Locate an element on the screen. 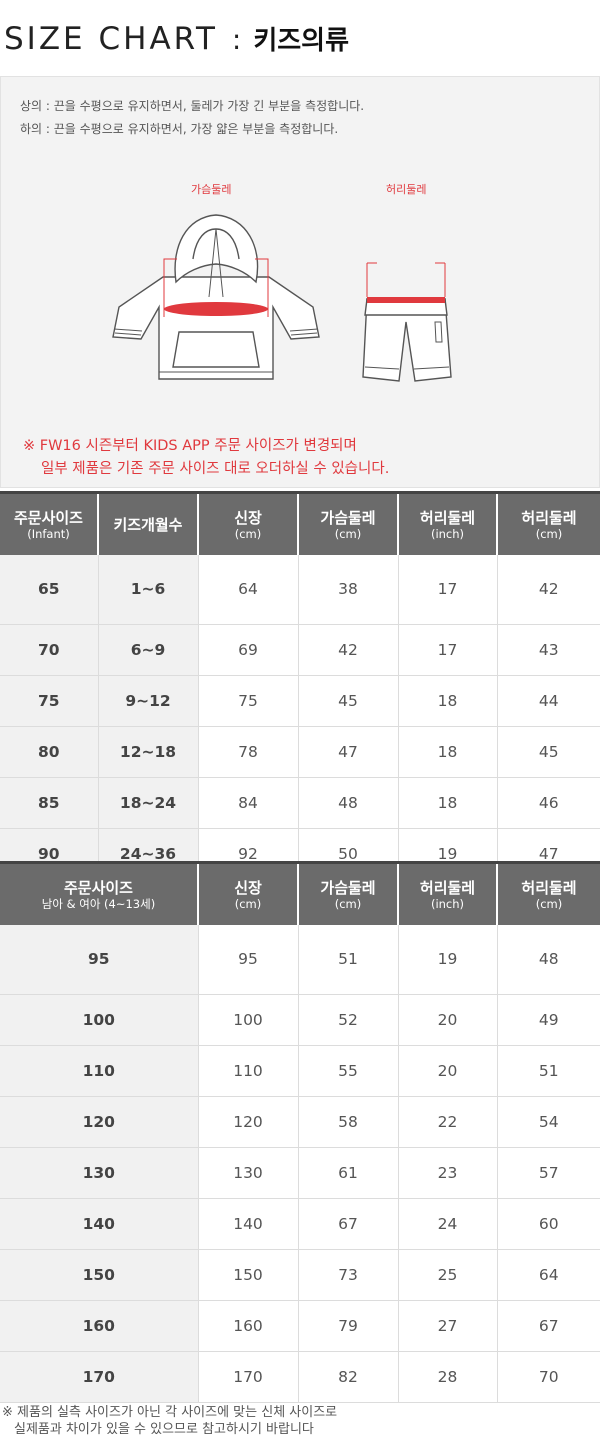 The width and height of the screenshot is (600, 1437). measure-cell: 27 is located at coordinates (448, 1326).